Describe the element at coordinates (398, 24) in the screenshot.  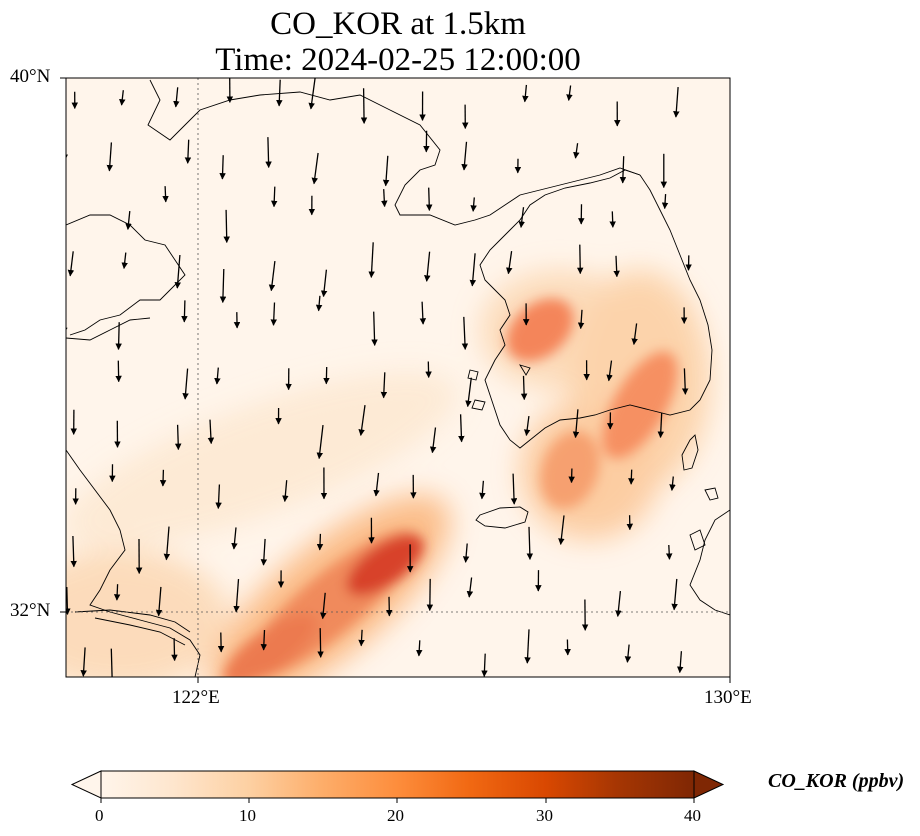
I see `map-title-line1: CO_KOR at 1.5km` at that location.